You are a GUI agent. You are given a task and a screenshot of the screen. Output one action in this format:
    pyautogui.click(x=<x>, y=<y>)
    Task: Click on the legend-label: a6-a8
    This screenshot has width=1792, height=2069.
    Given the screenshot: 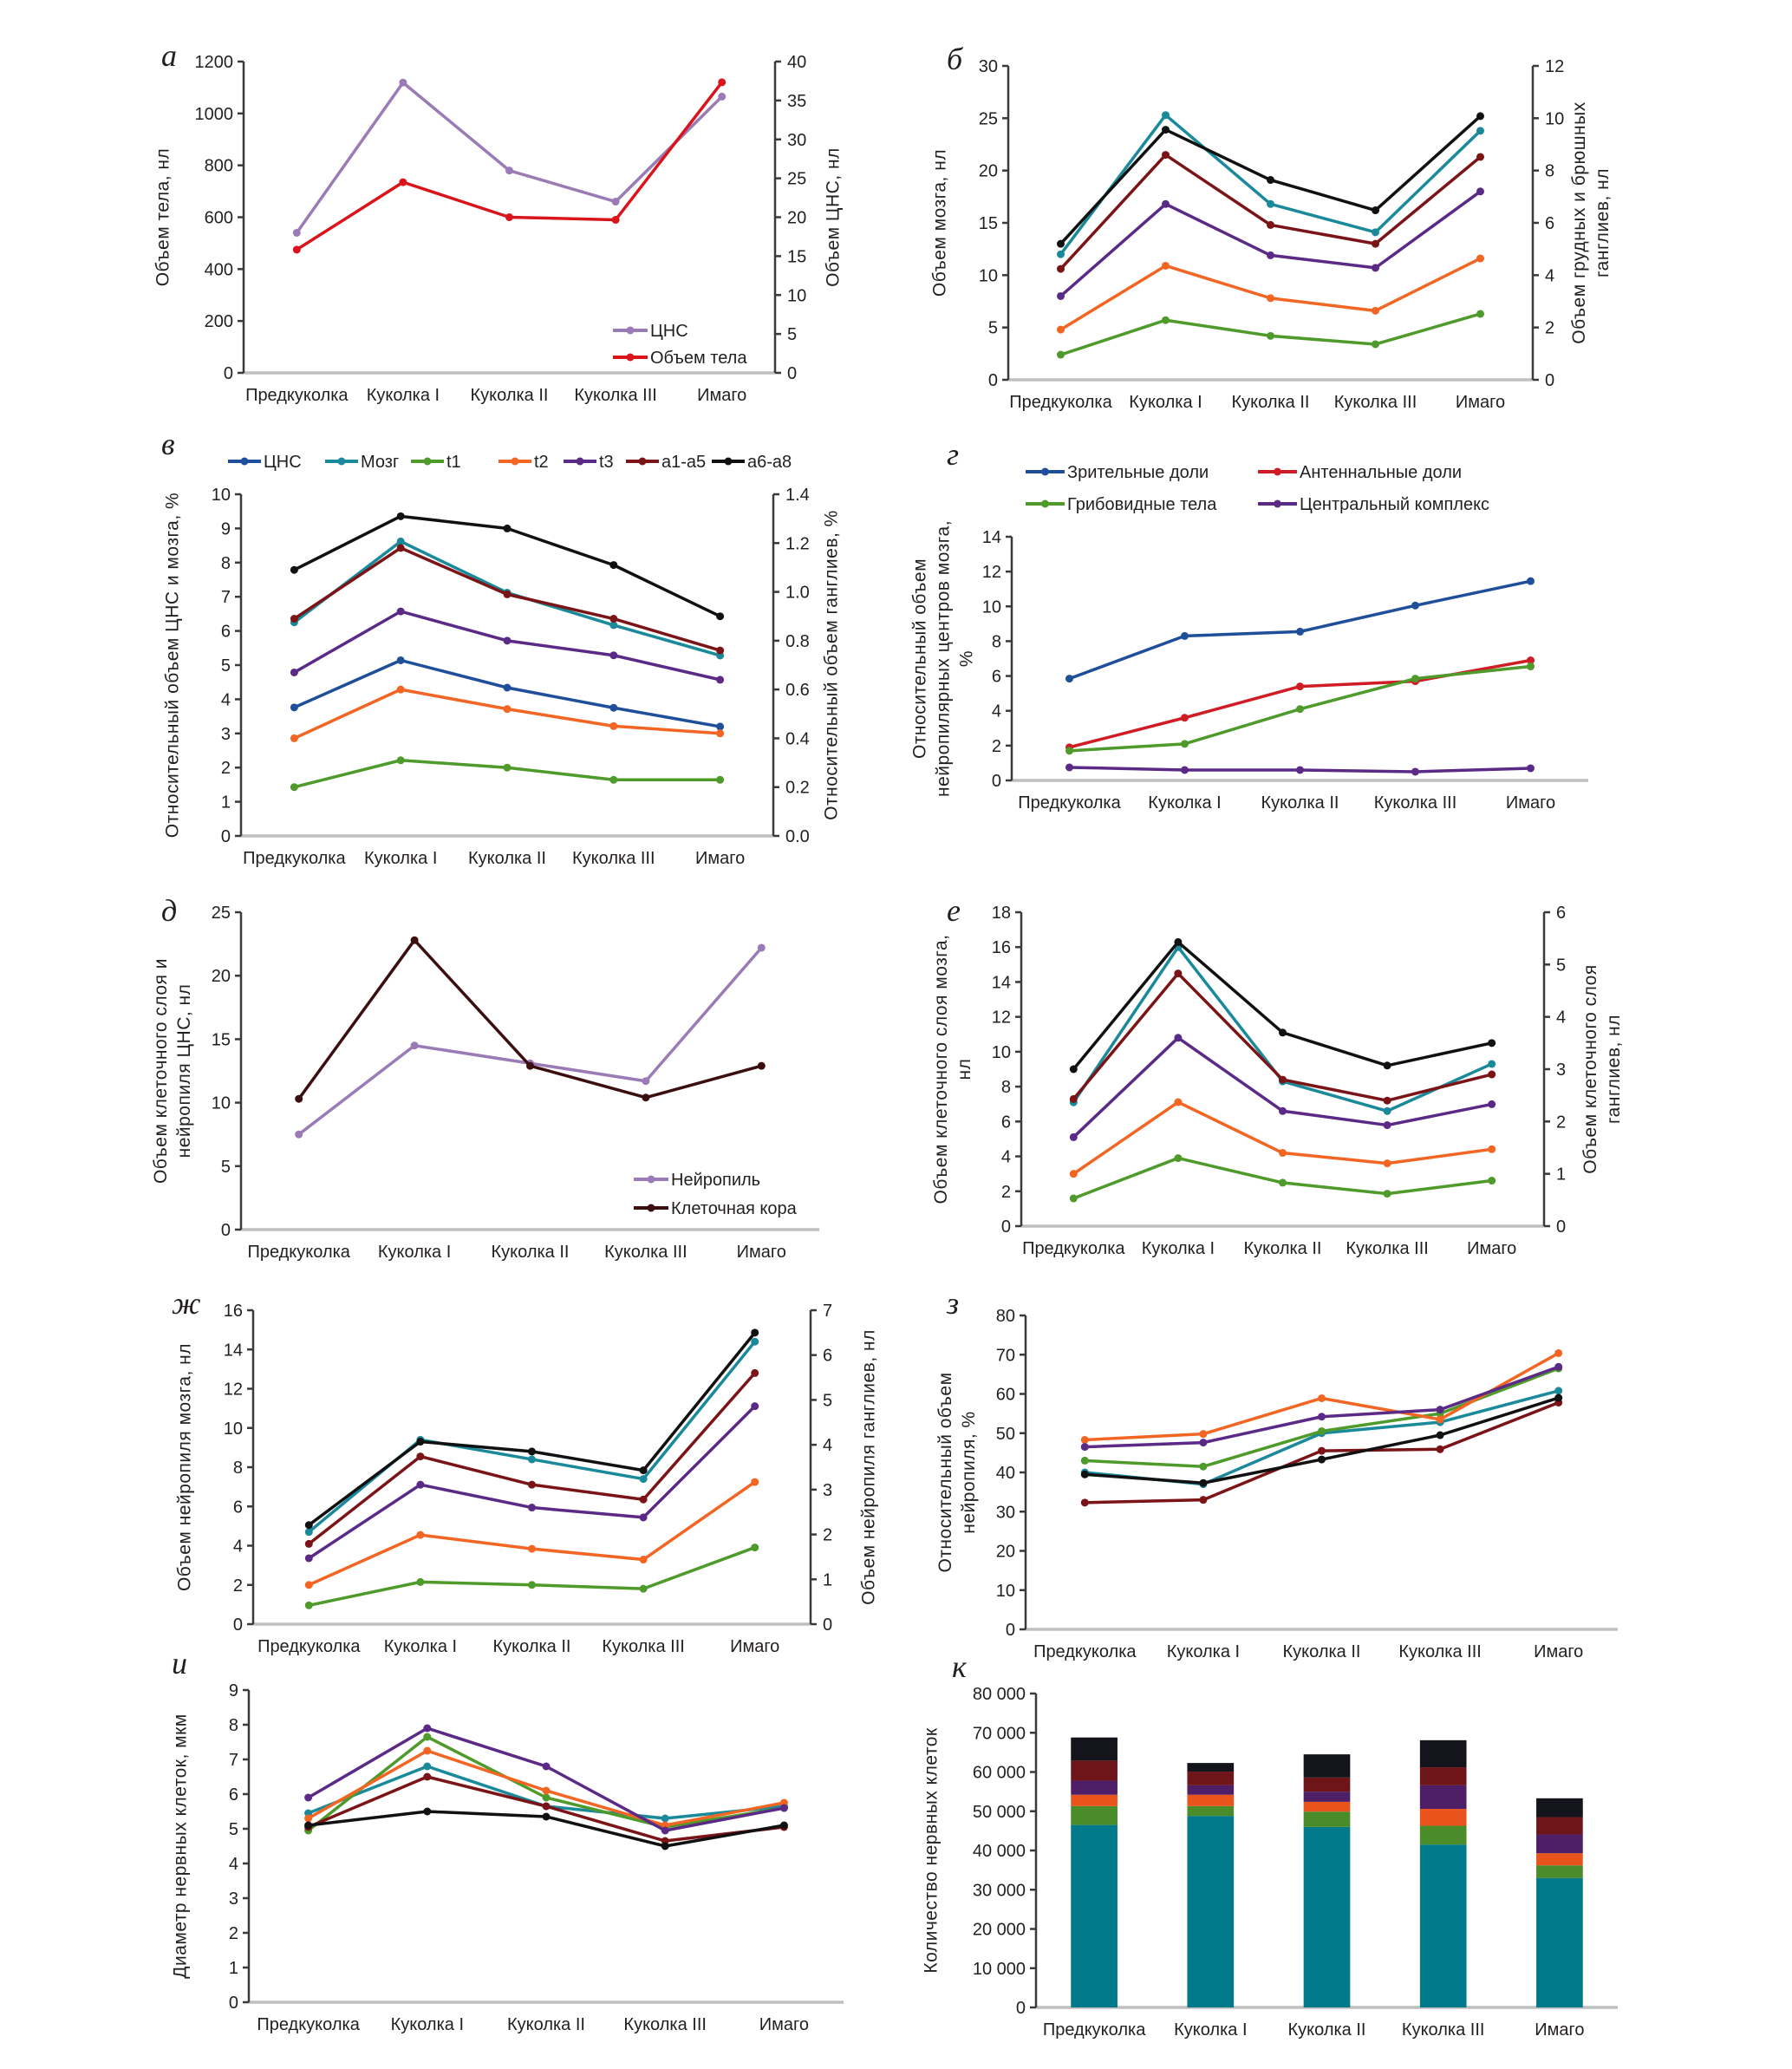 What is the action you would take?
    pyautogui.click(x=769, y=462)
    